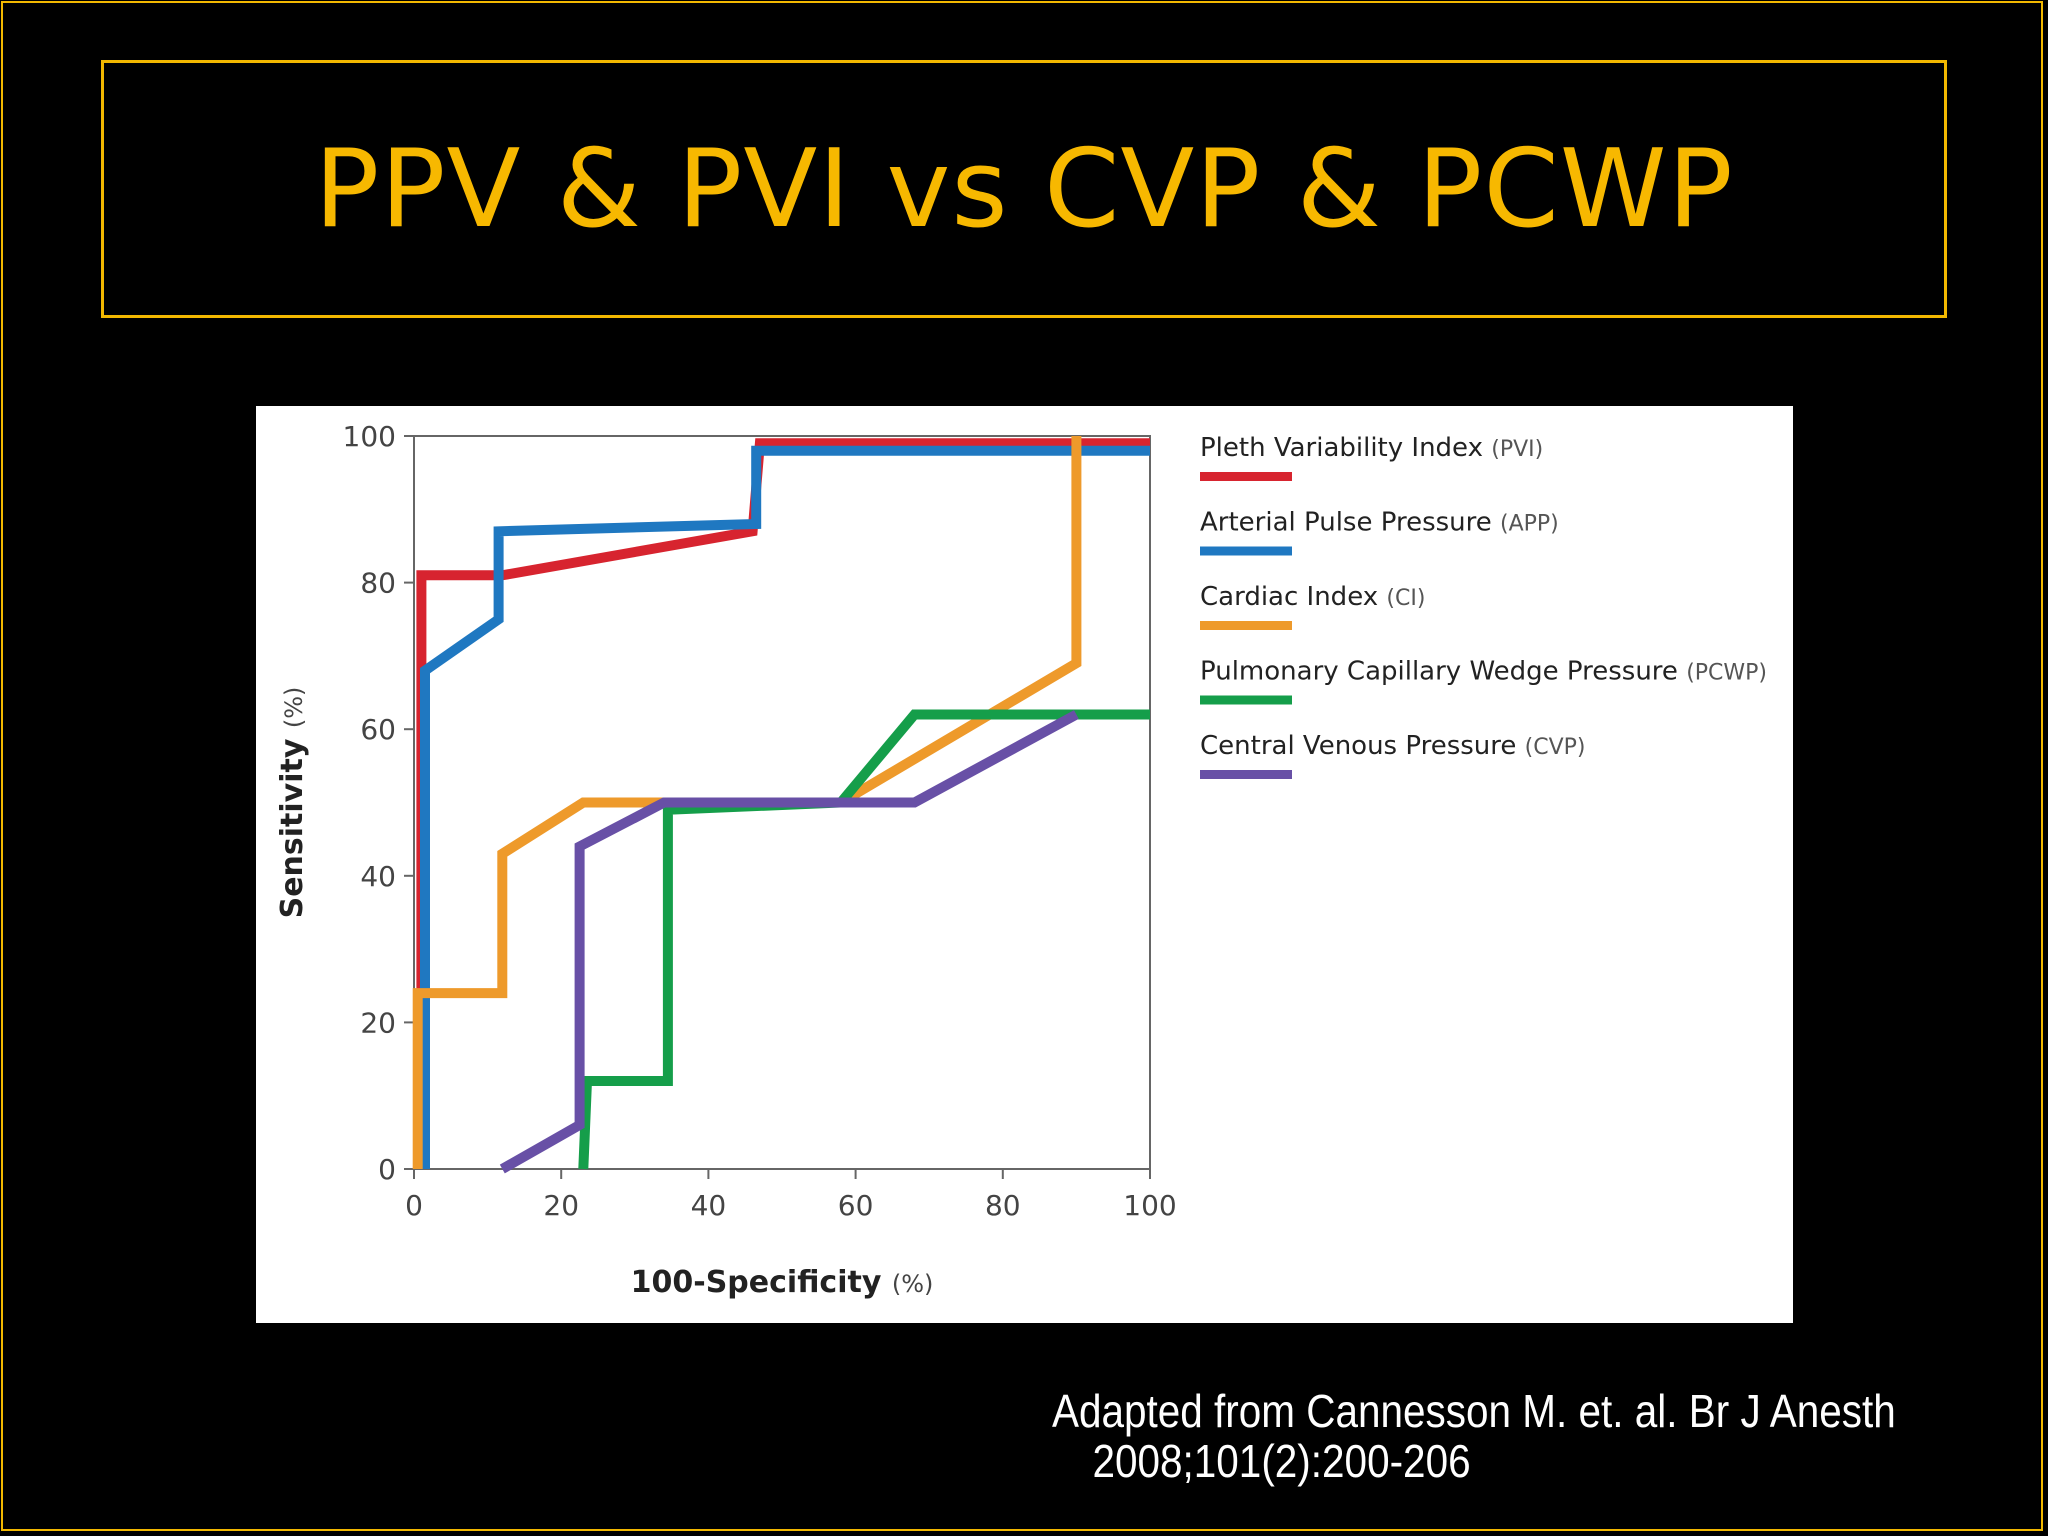  What do you see at coordinates (1312, 597) in the screenshot?
I see `legend-label: Cardiac Index (CI)` at bounding box center [1312, 597].